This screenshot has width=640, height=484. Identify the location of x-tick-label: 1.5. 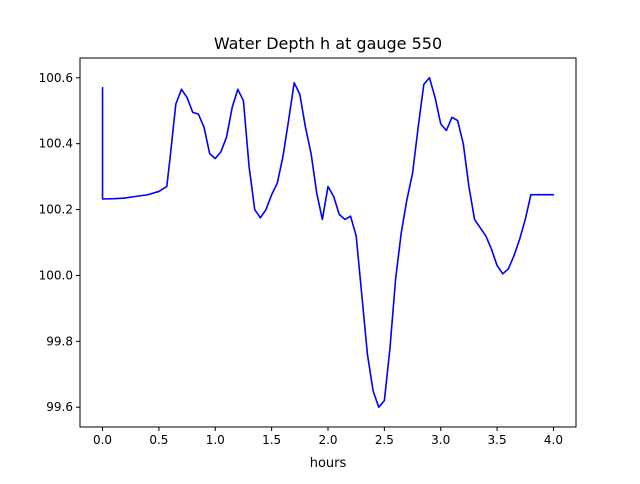
(271, 440).